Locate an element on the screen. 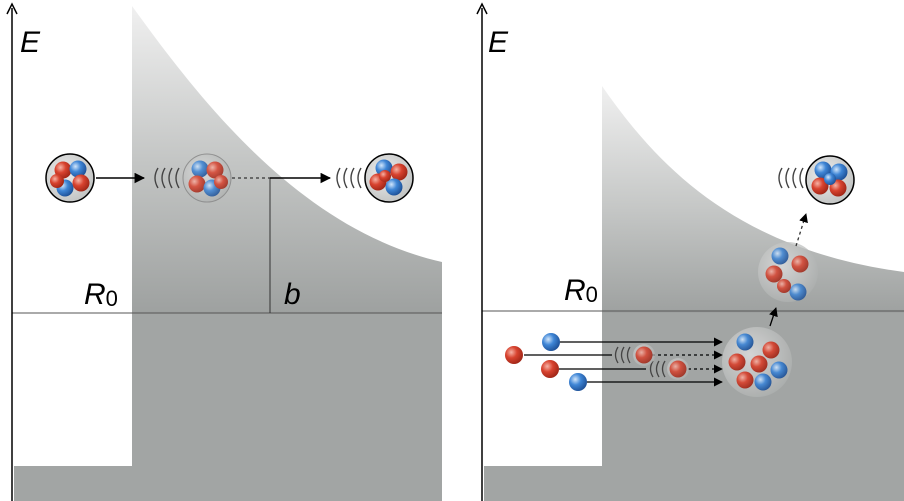  tunneling-proton-icon is located at coordinates (661, 362).